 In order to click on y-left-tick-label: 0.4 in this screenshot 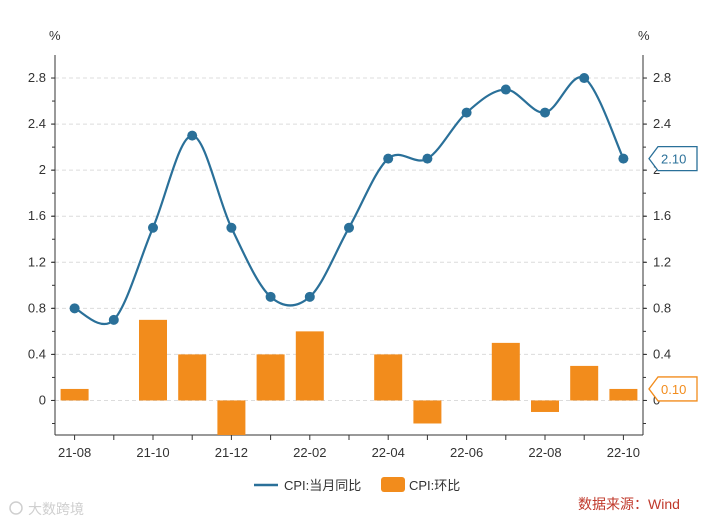, I will do `click(37, 353)`.